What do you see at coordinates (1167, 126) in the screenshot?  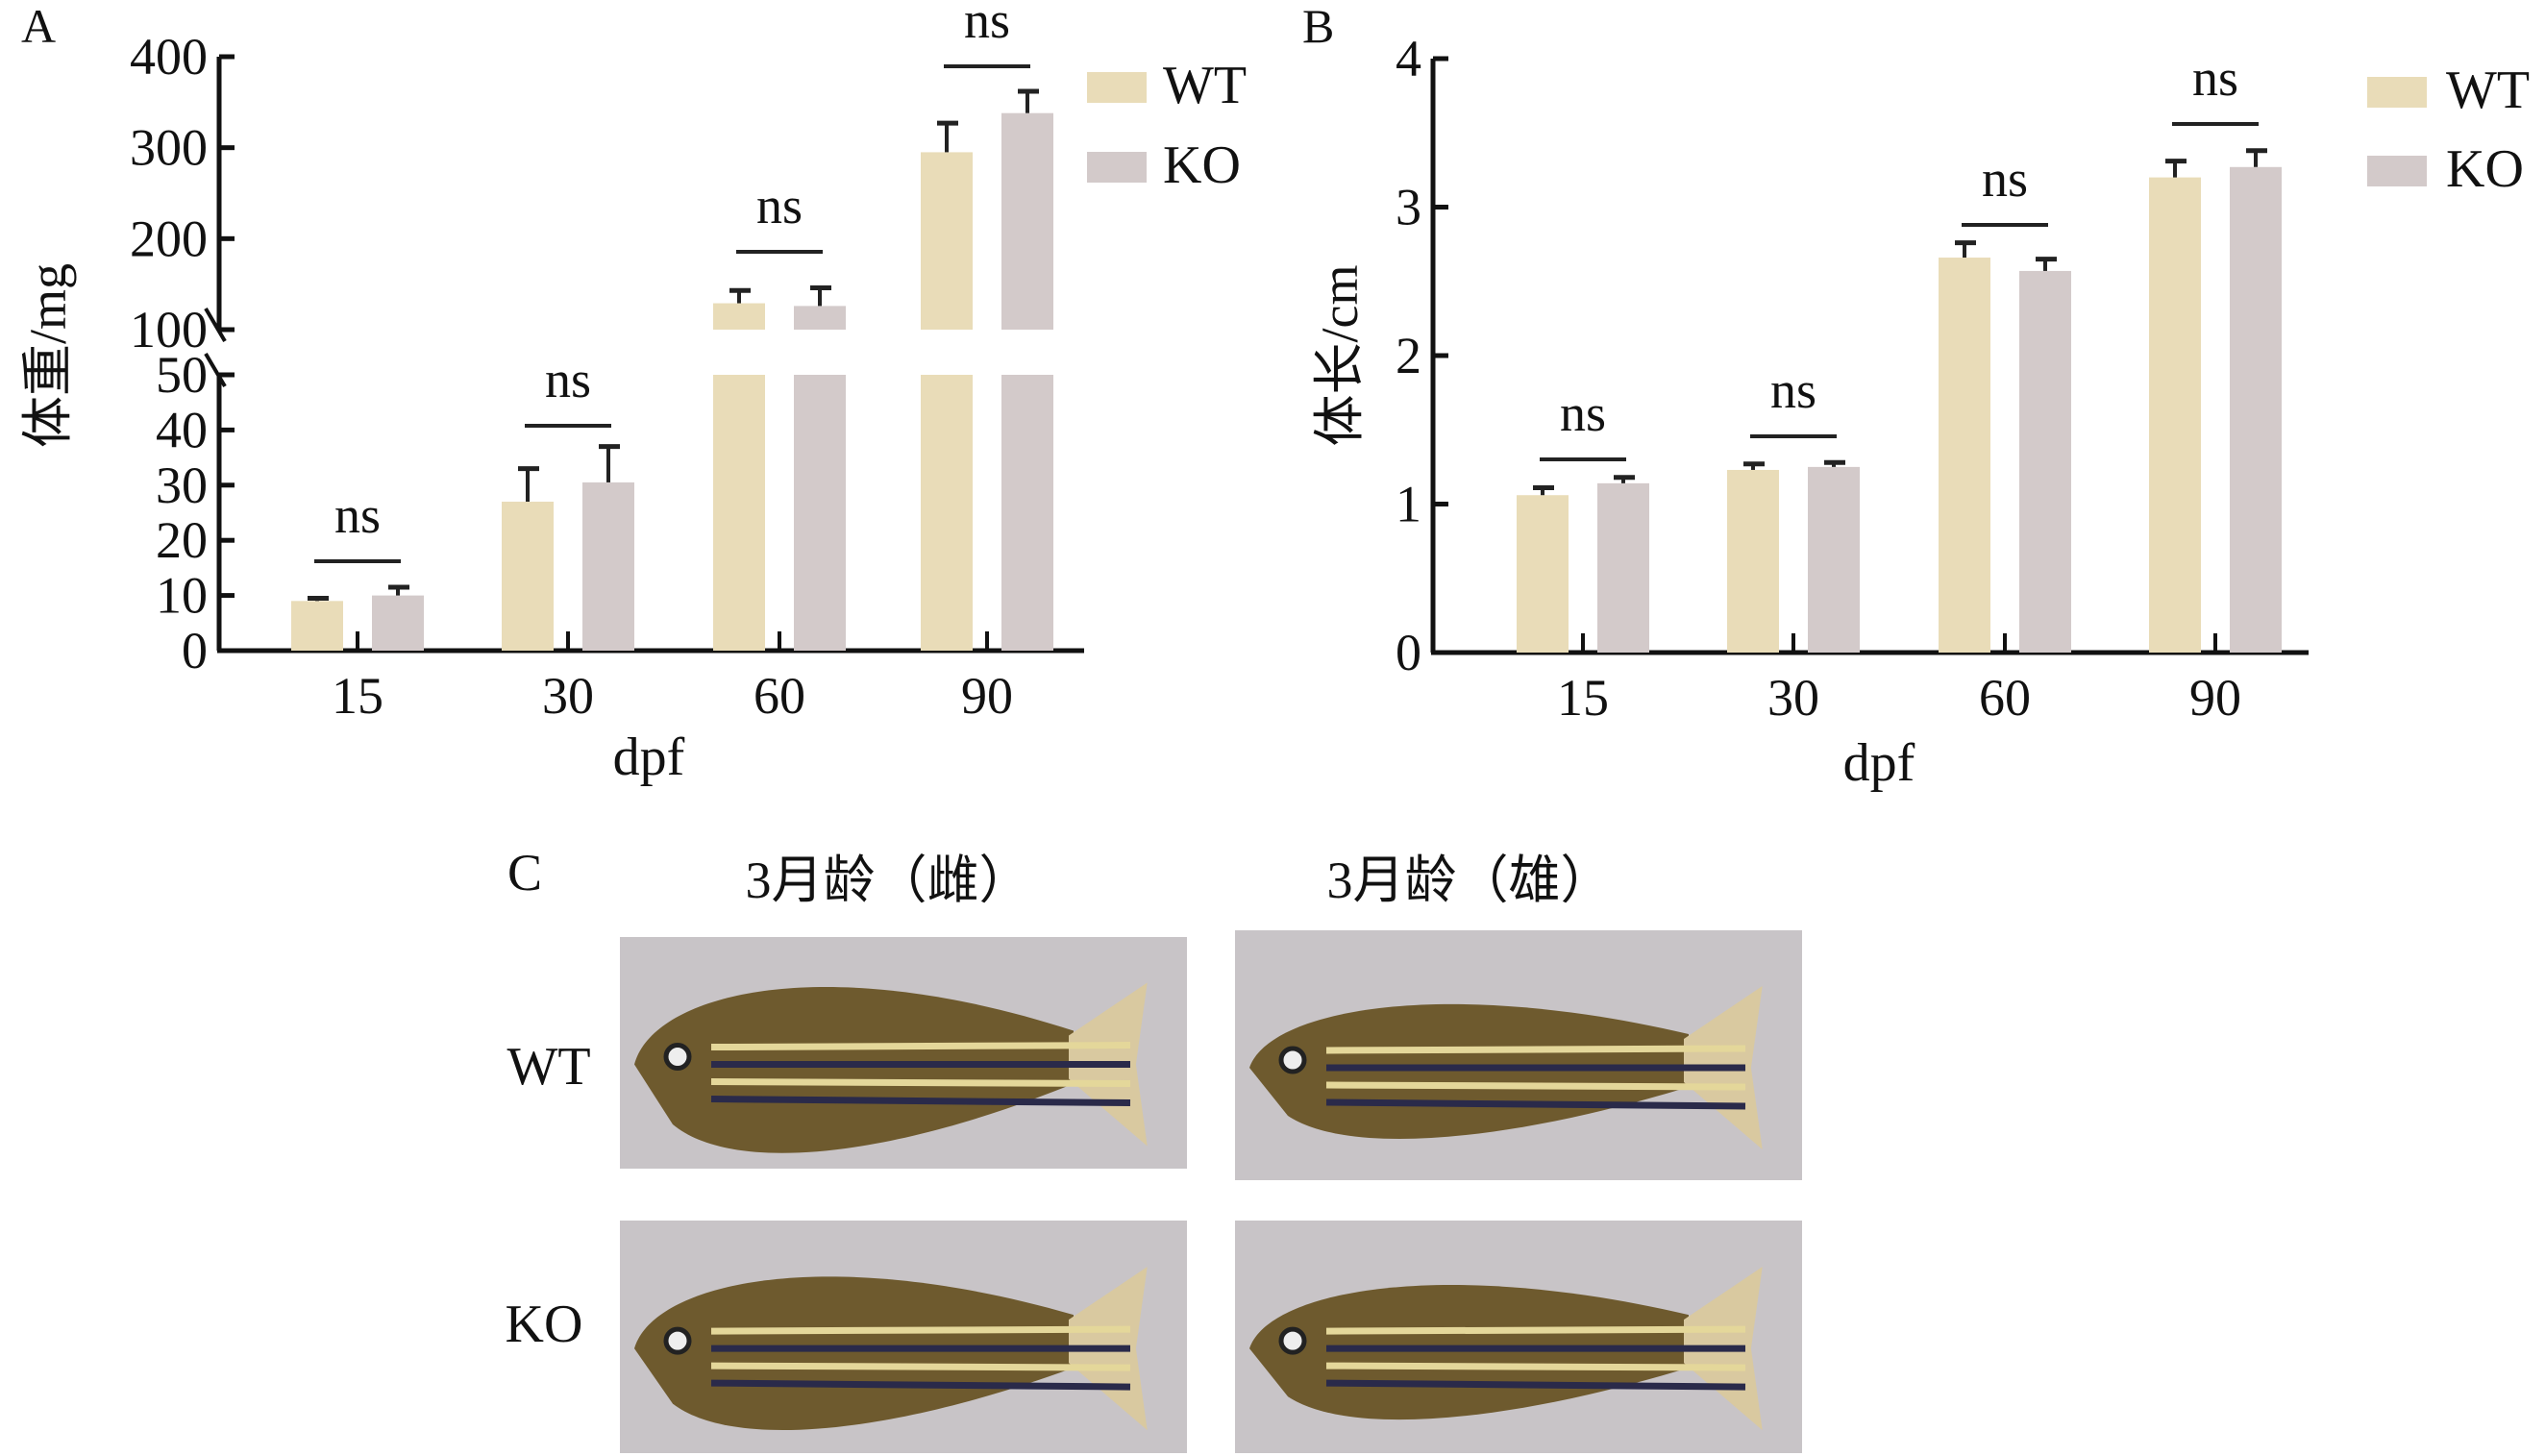 I see `chart-a-legend: WT KO` at bounding box center [1167, 126].